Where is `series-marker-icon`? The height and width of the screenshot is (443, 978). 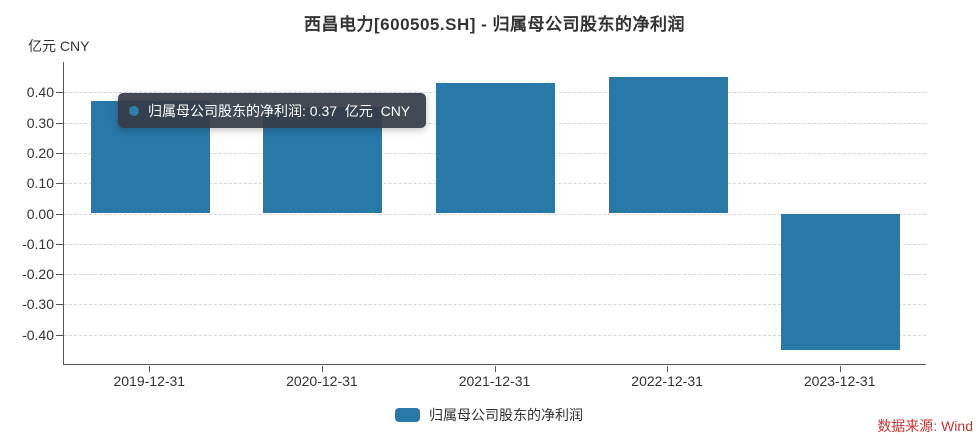 series-marker-icon is located at coordinates (134, 110).